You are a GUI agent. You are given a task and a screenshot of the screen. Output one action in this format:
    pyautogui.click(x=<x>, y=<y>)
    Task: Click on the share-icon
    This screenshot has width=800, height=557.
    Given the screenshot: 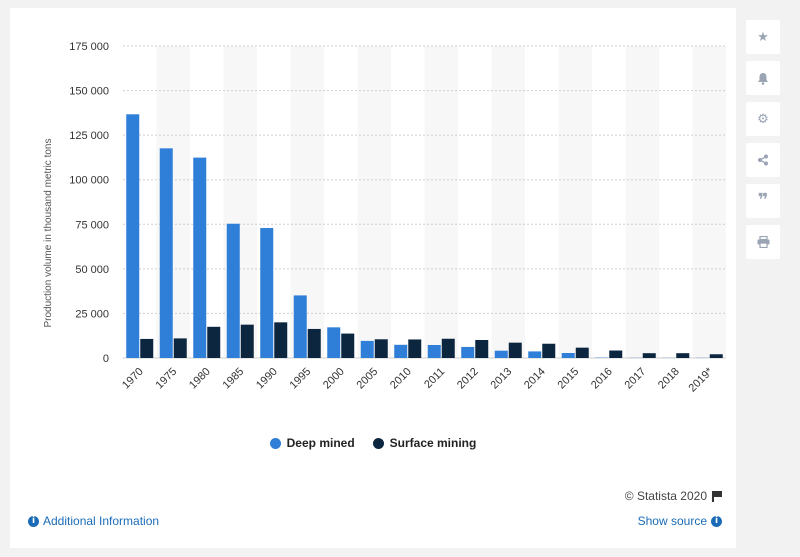 What is the action you would take?
    pyautogui.click(x=763, y=160)
    